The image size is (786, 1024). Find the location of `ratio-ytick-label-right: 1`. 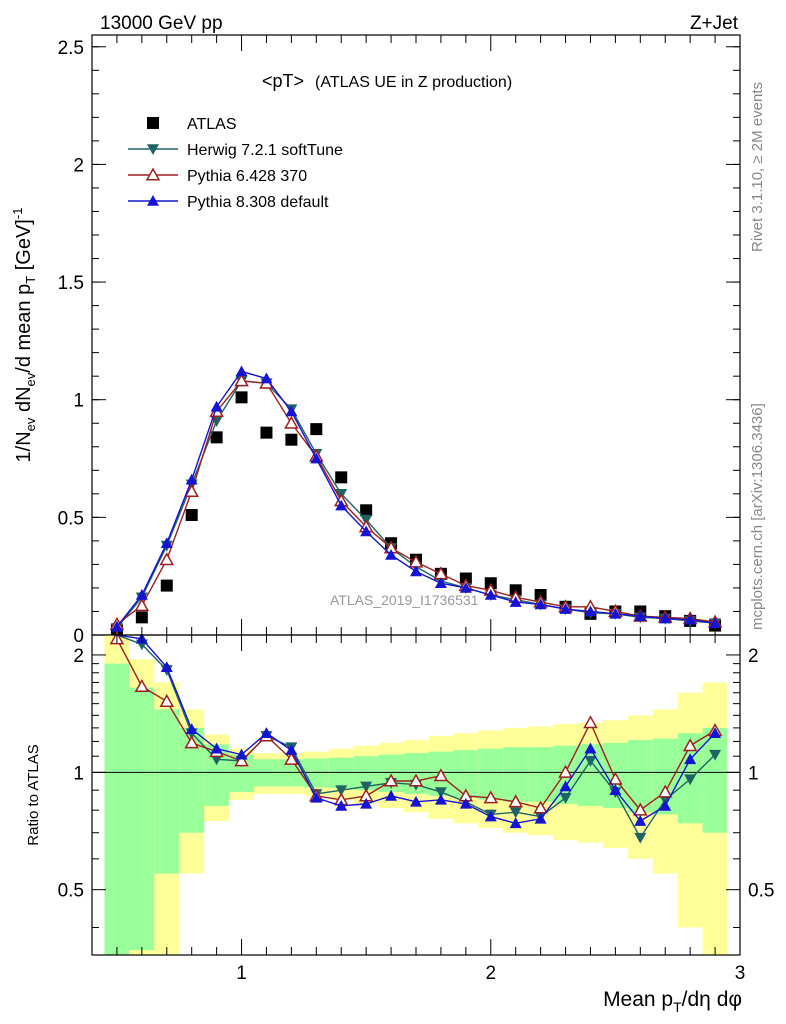

ratio-ytick-label-right: 1 is located at coordinates (753, 773).